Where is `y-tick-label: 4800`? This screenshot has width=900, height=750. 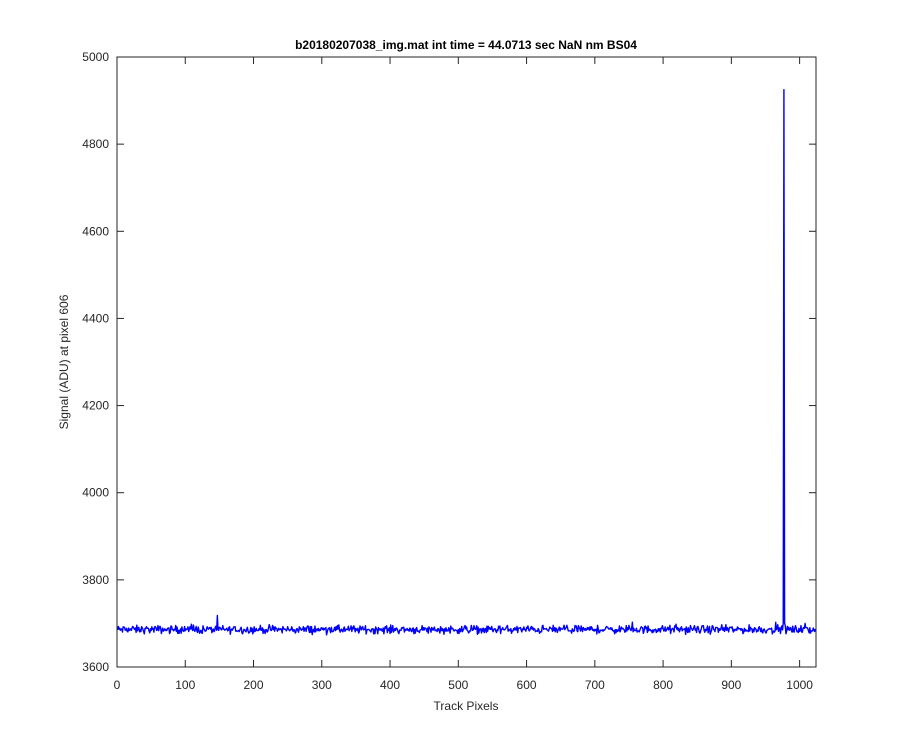
y-tick-label: 4800 is located at coordinates (95, 144).